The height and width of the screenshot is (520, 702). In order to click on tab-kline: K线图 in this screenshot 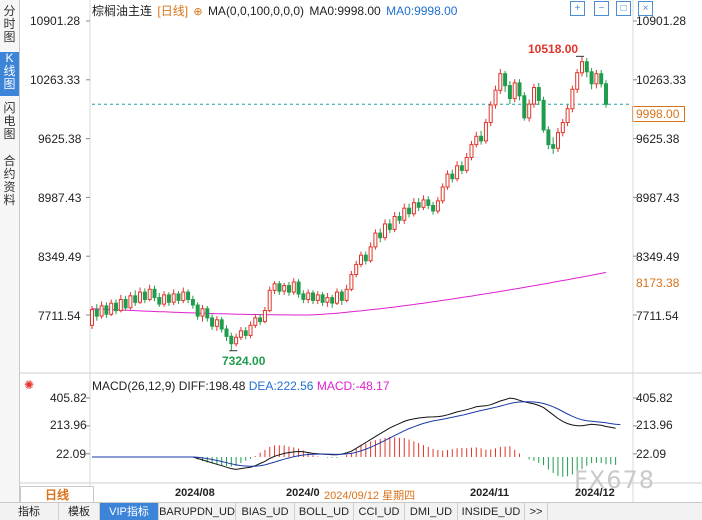, I will do `click(9, 74)`.